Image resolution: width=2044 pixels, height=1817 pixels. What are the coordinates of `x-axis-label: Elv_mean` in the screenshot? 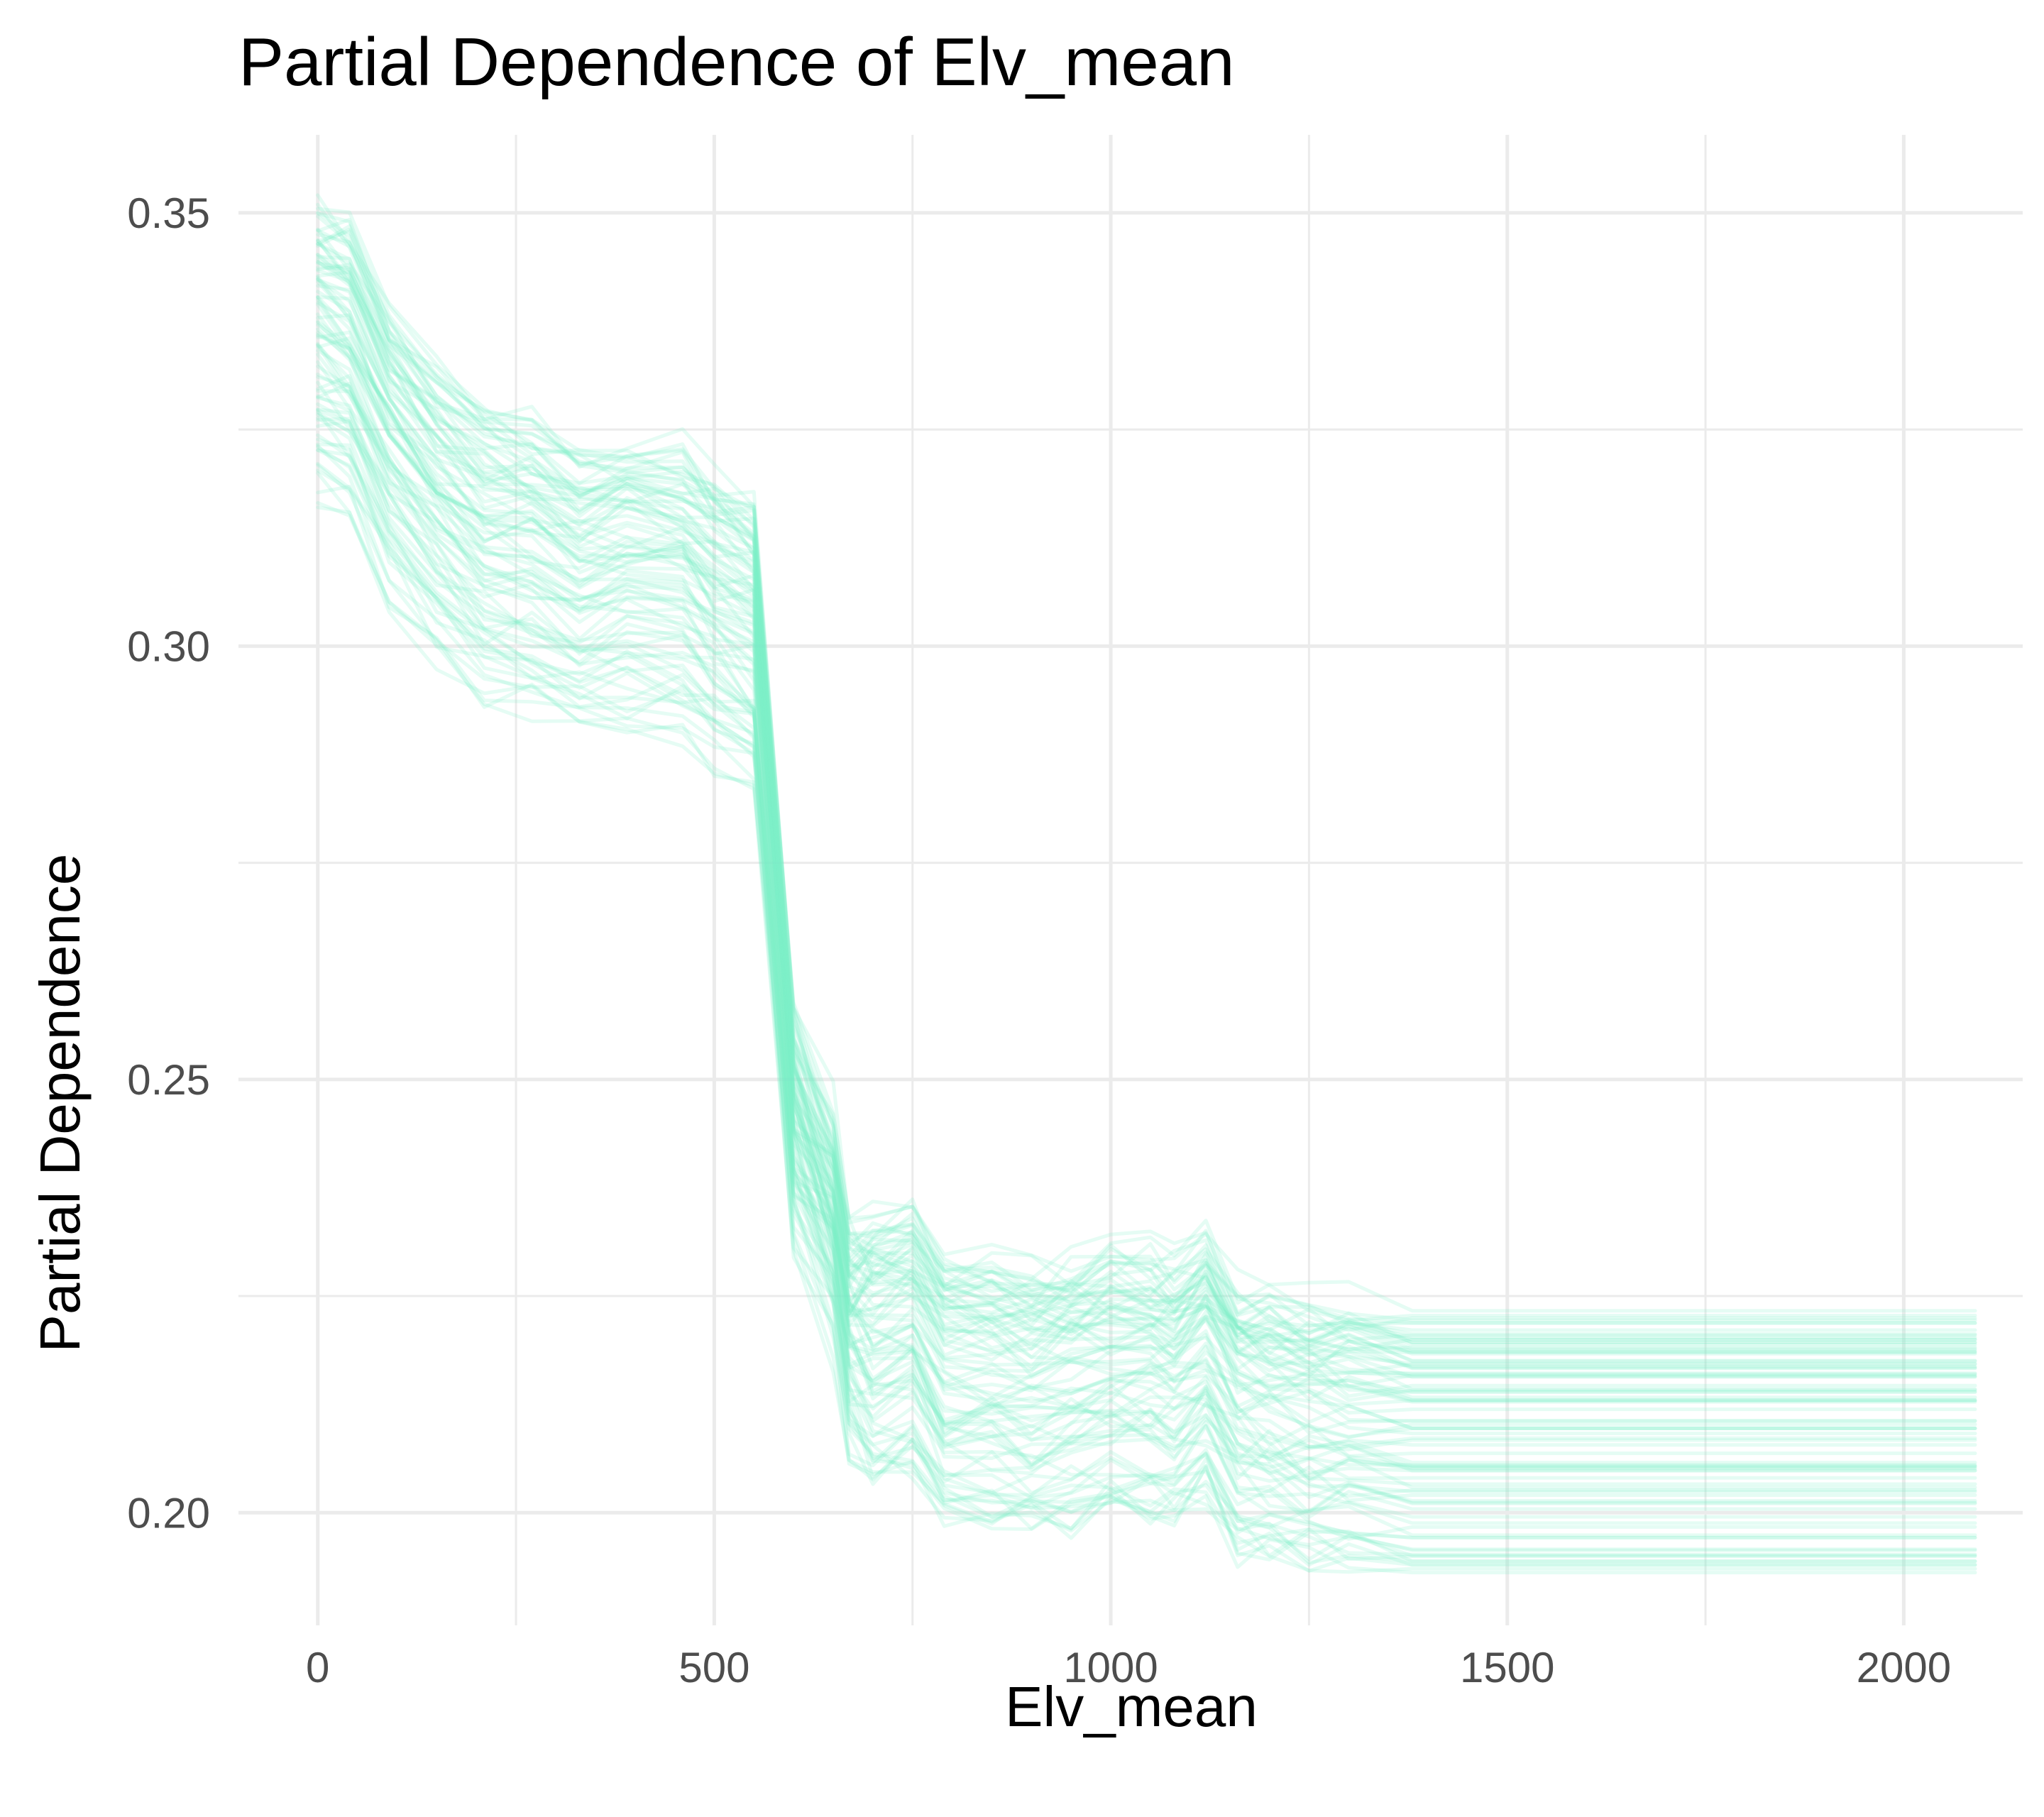 It's located at (1131, 1706).